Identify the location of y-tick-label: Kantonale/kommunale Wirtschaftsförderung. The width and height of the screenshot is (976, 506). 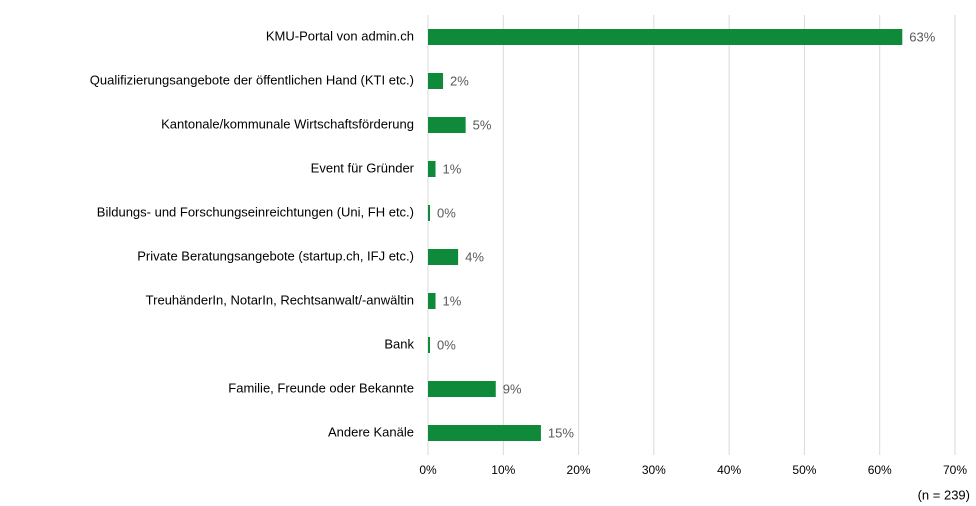
(287, 123).